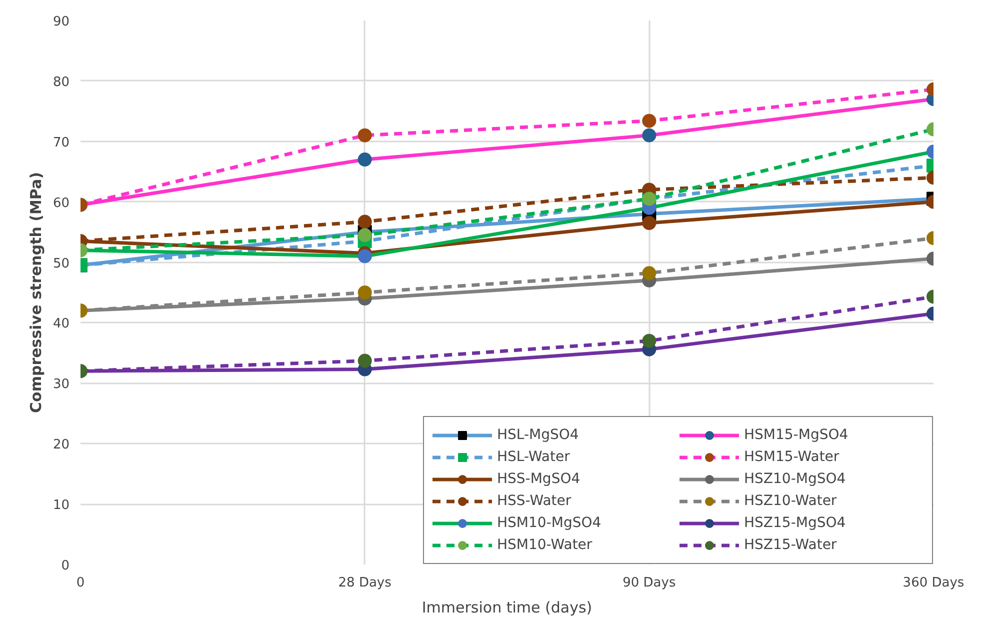  Describe the element at coordinates (61, 203) in the screenshot. I see `y-tick-label: 60` at that location.